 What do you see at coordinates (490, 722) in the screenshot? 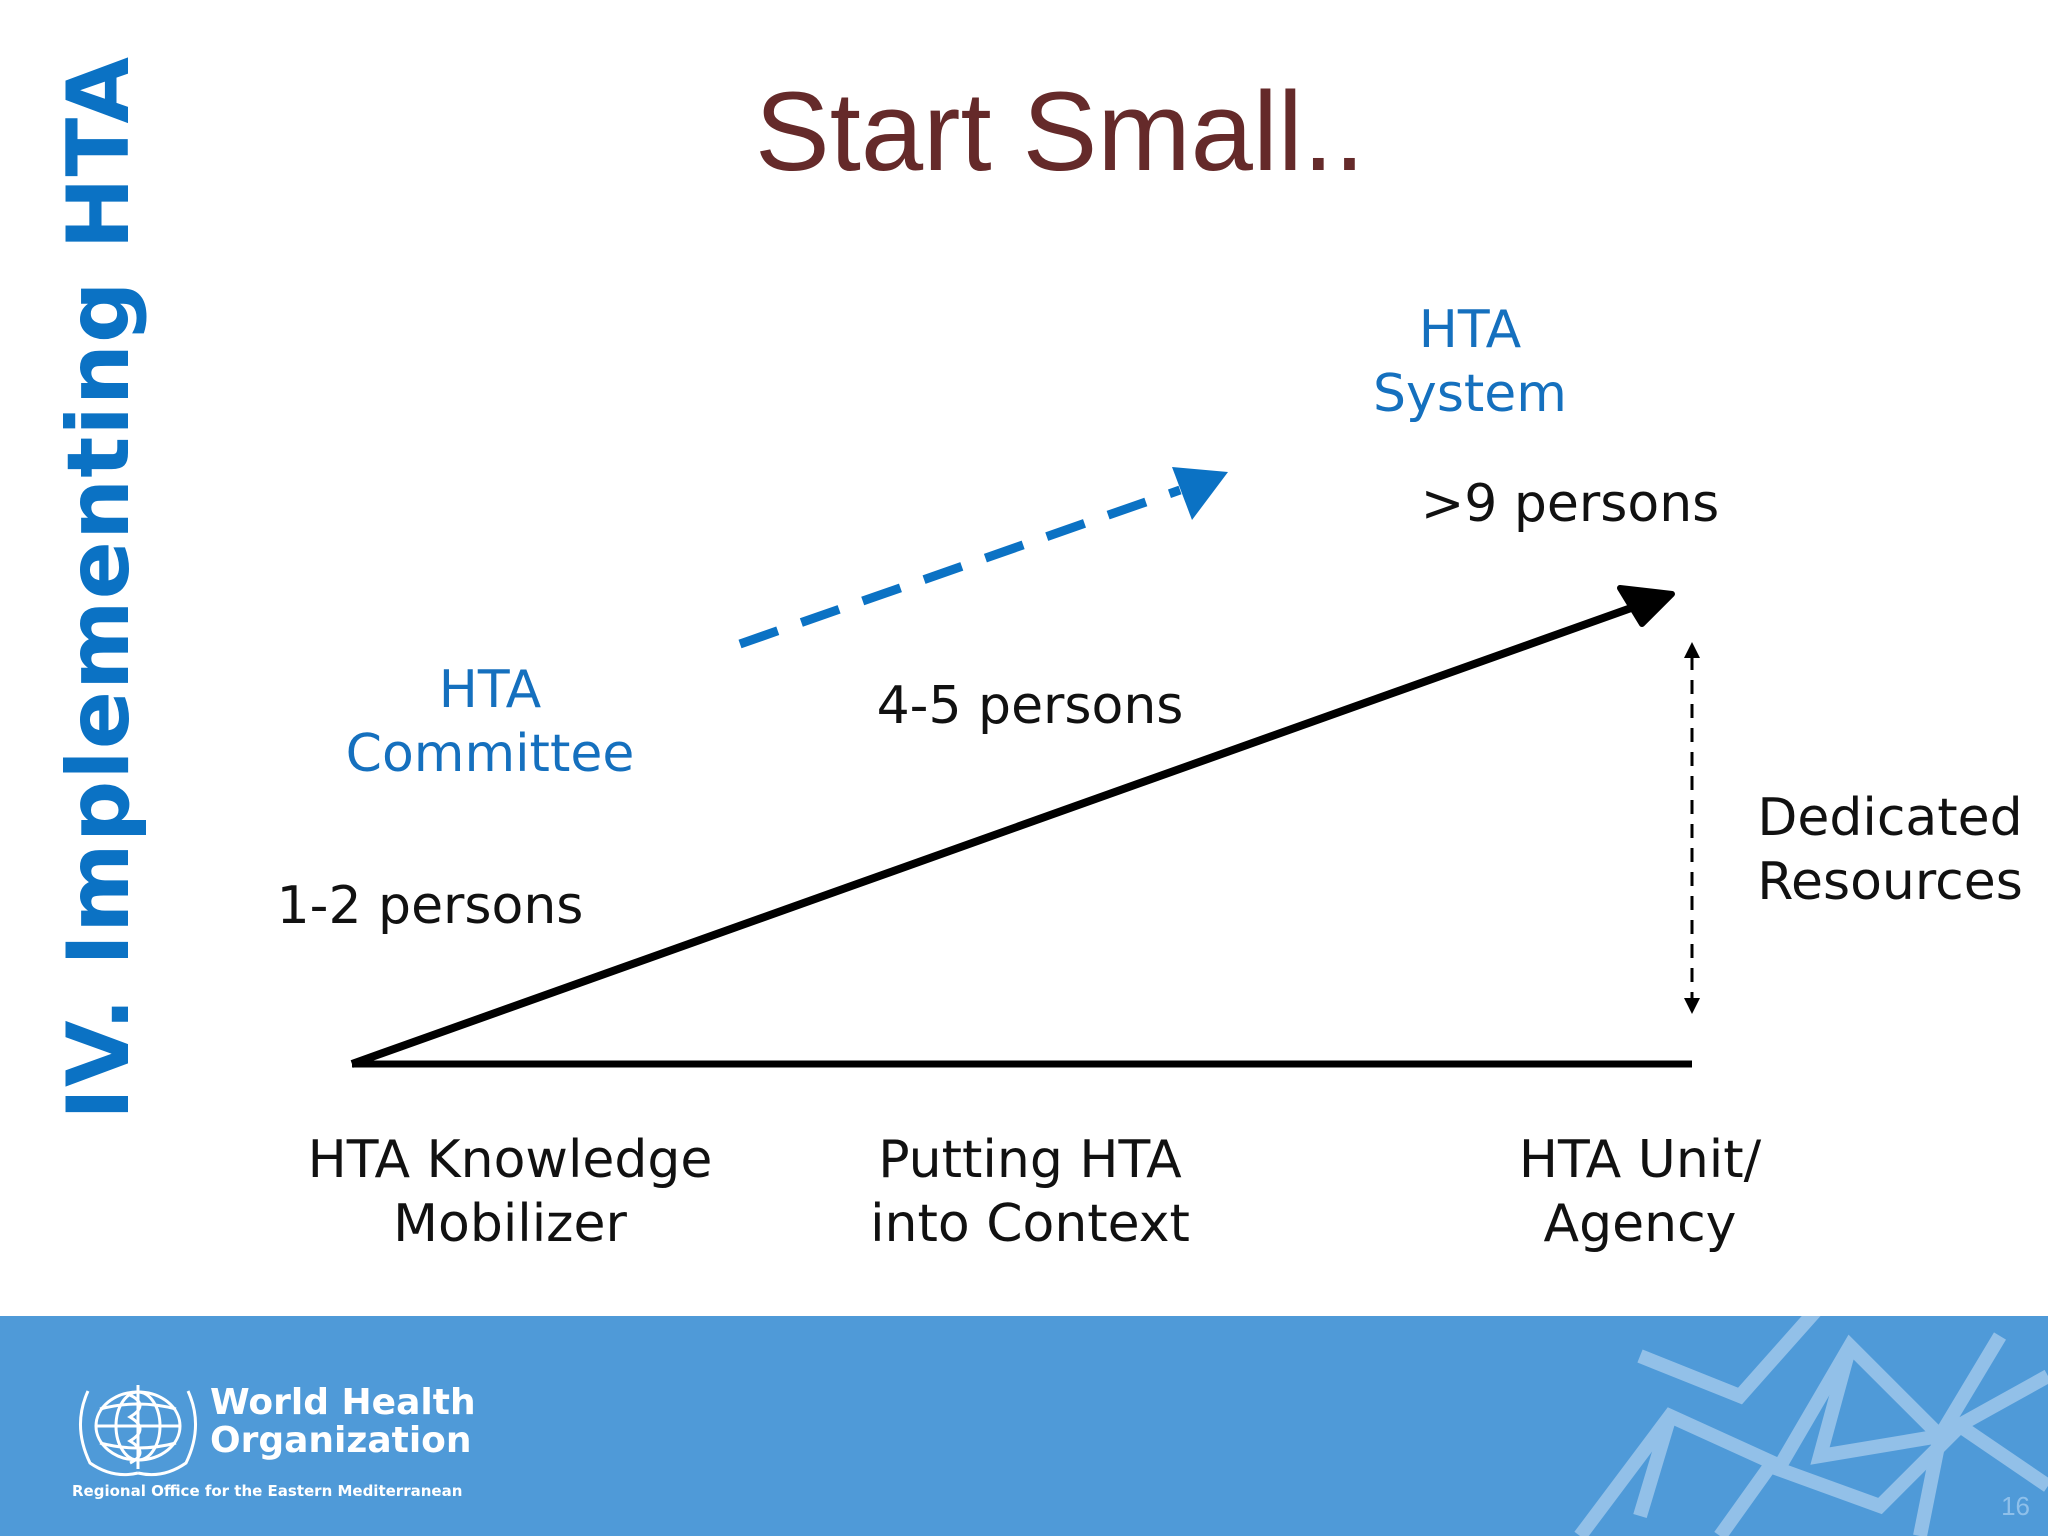
I see `hta-committee-label: HTA Committee` at bounding box center [490, 722].